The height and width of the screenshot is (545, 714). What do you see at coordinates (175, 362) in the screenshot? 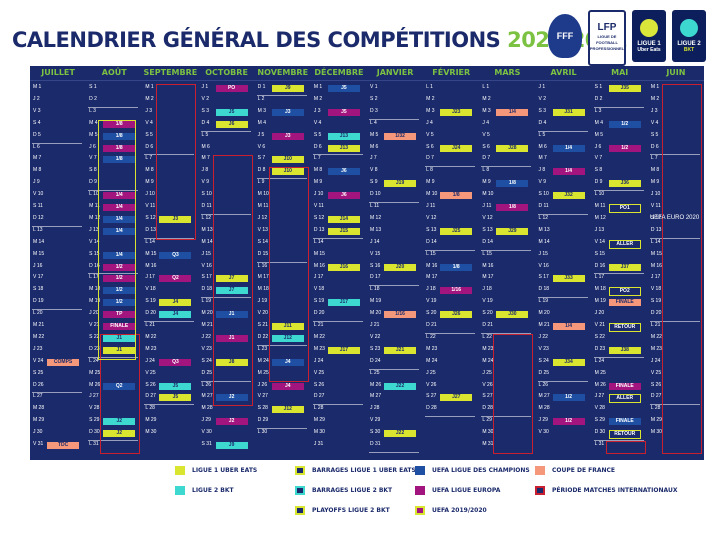
I see `event-cell: Q3` at bounding box center [175, 362].